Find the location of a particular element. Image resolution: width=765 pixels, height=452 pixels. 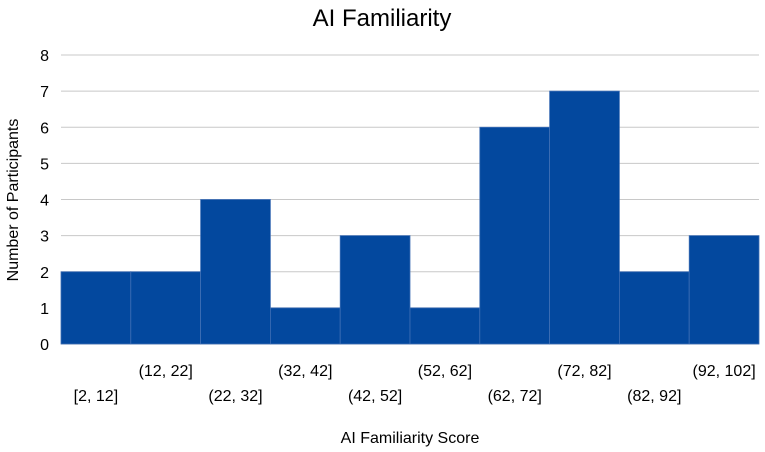

y-tick-label: 4 is located at coordinates (44, 201).